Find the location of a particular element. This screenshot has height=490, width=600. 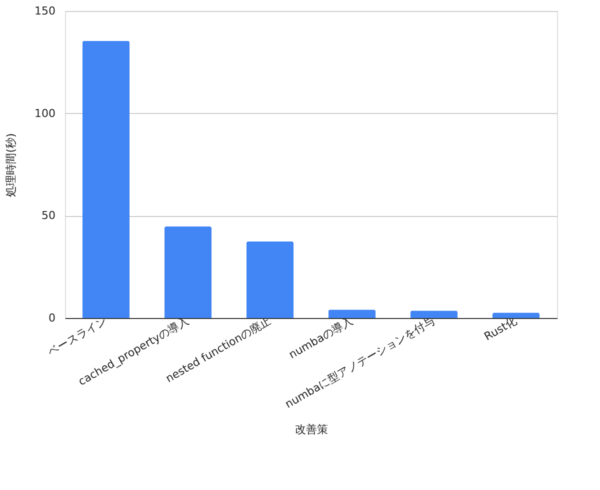

y-tick-label: 50 is located at coordinates (49, 215).